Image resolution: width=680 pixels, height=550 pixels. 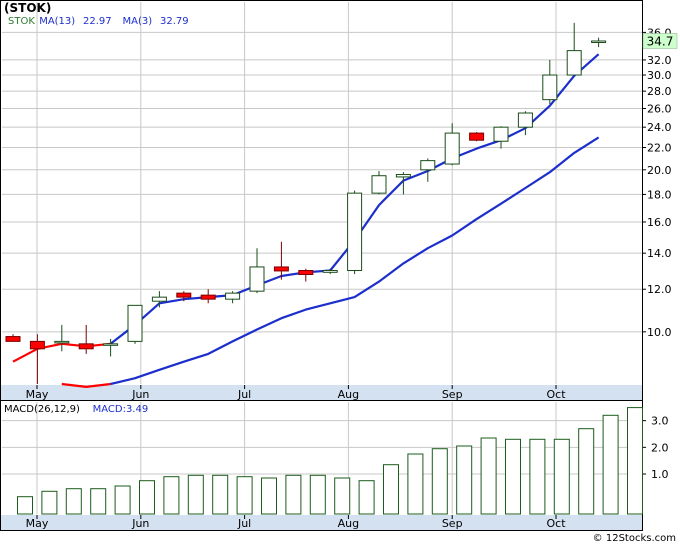 What do you see at coordinates (321, 392) in the screenshot?
I see `price-x-axis-bar` at bounding box center [321, 392].